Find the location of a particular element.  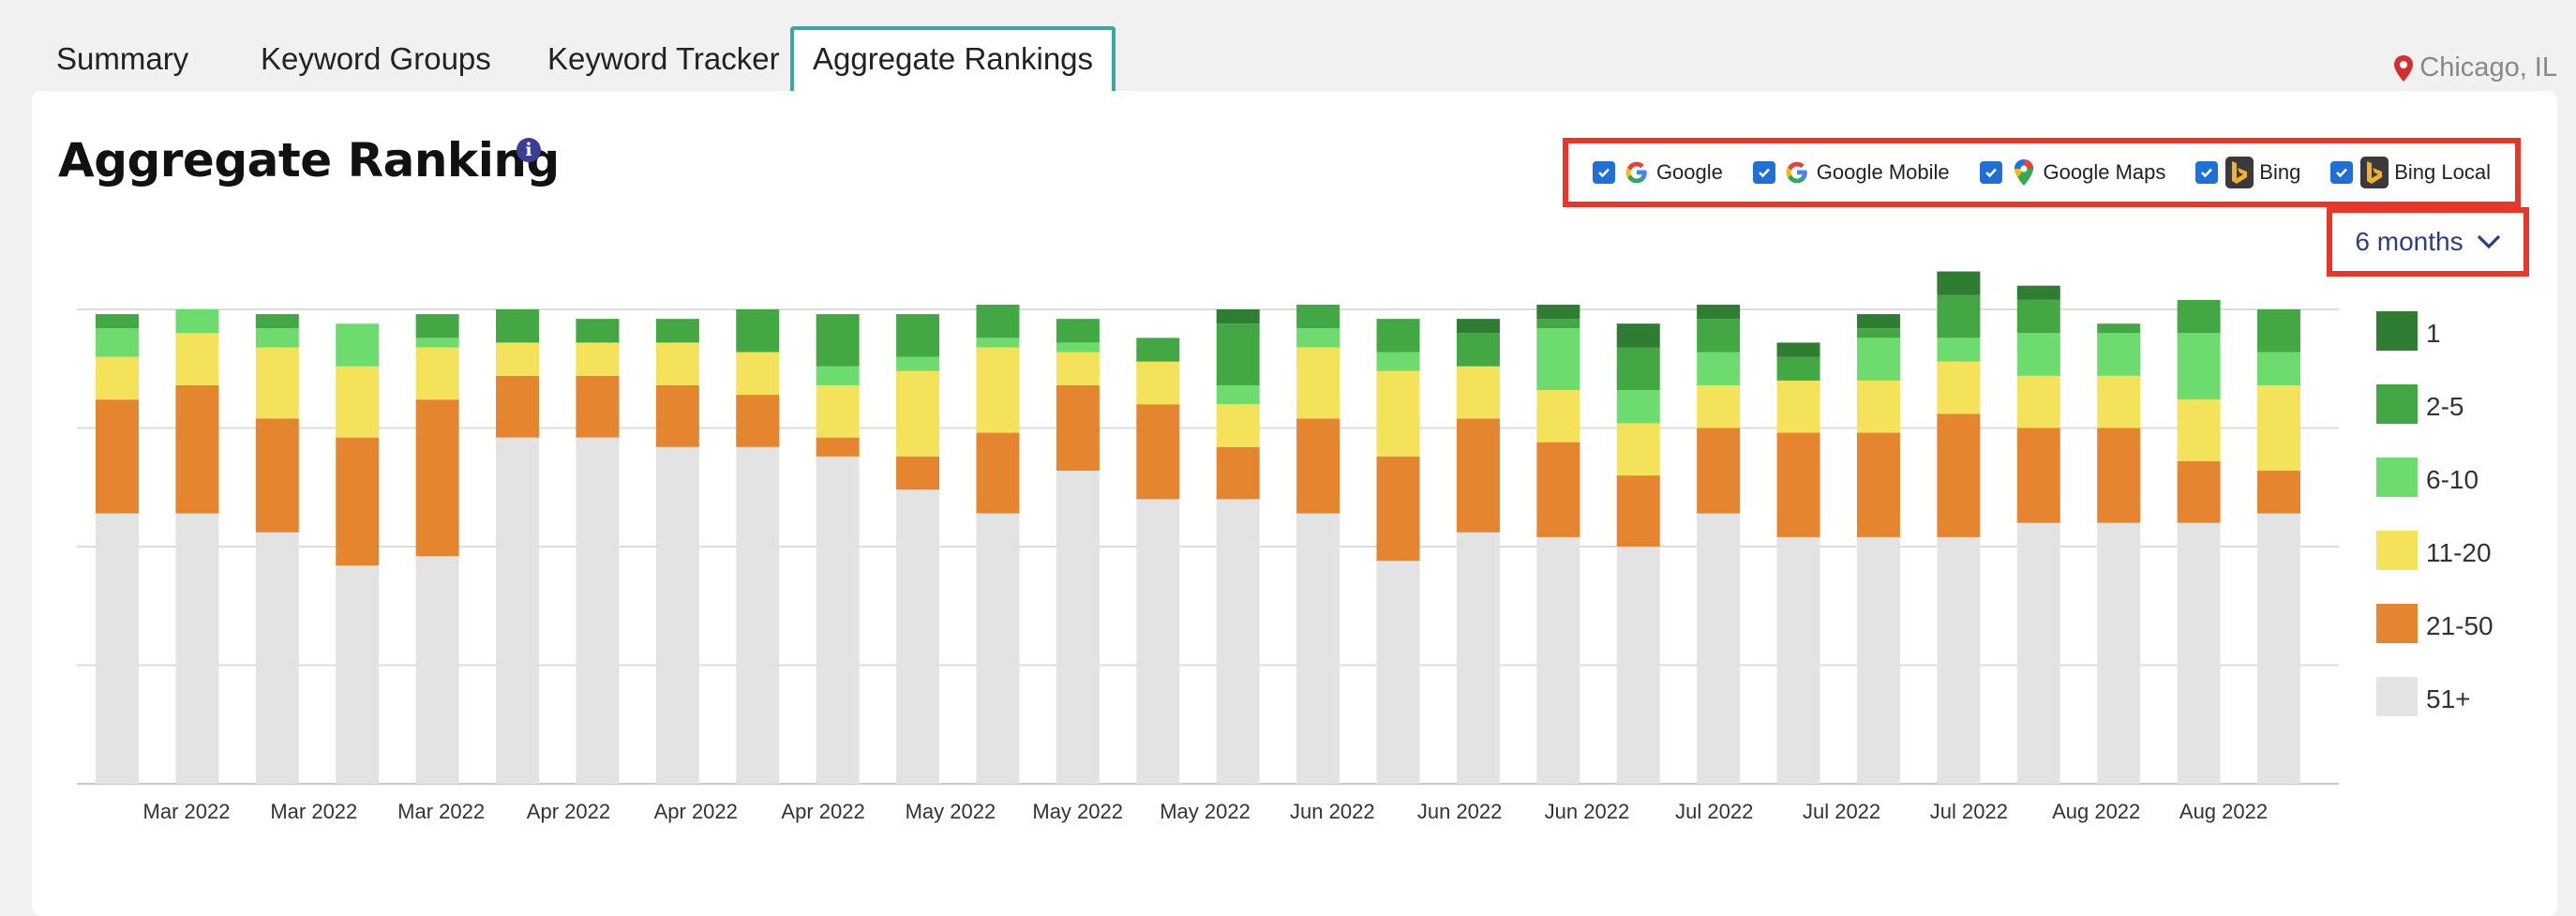

date-range-select: 6 months is located at coordinates (2428, 242).